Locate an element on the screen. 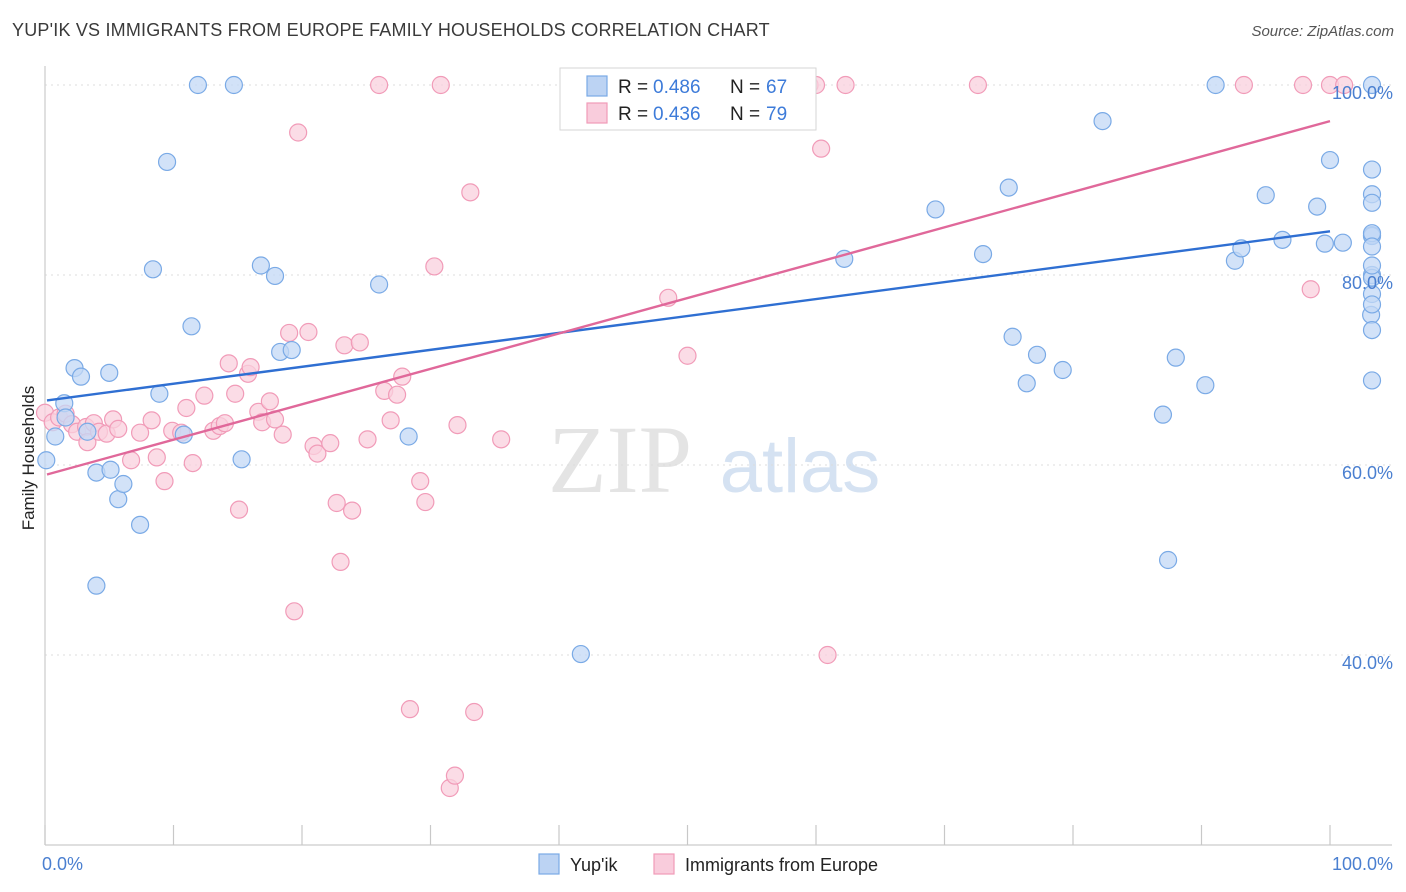 The width and height of the screenshot is (1406, 892). y-tick-label: 40.0% is located at coordinates (1367, 663).